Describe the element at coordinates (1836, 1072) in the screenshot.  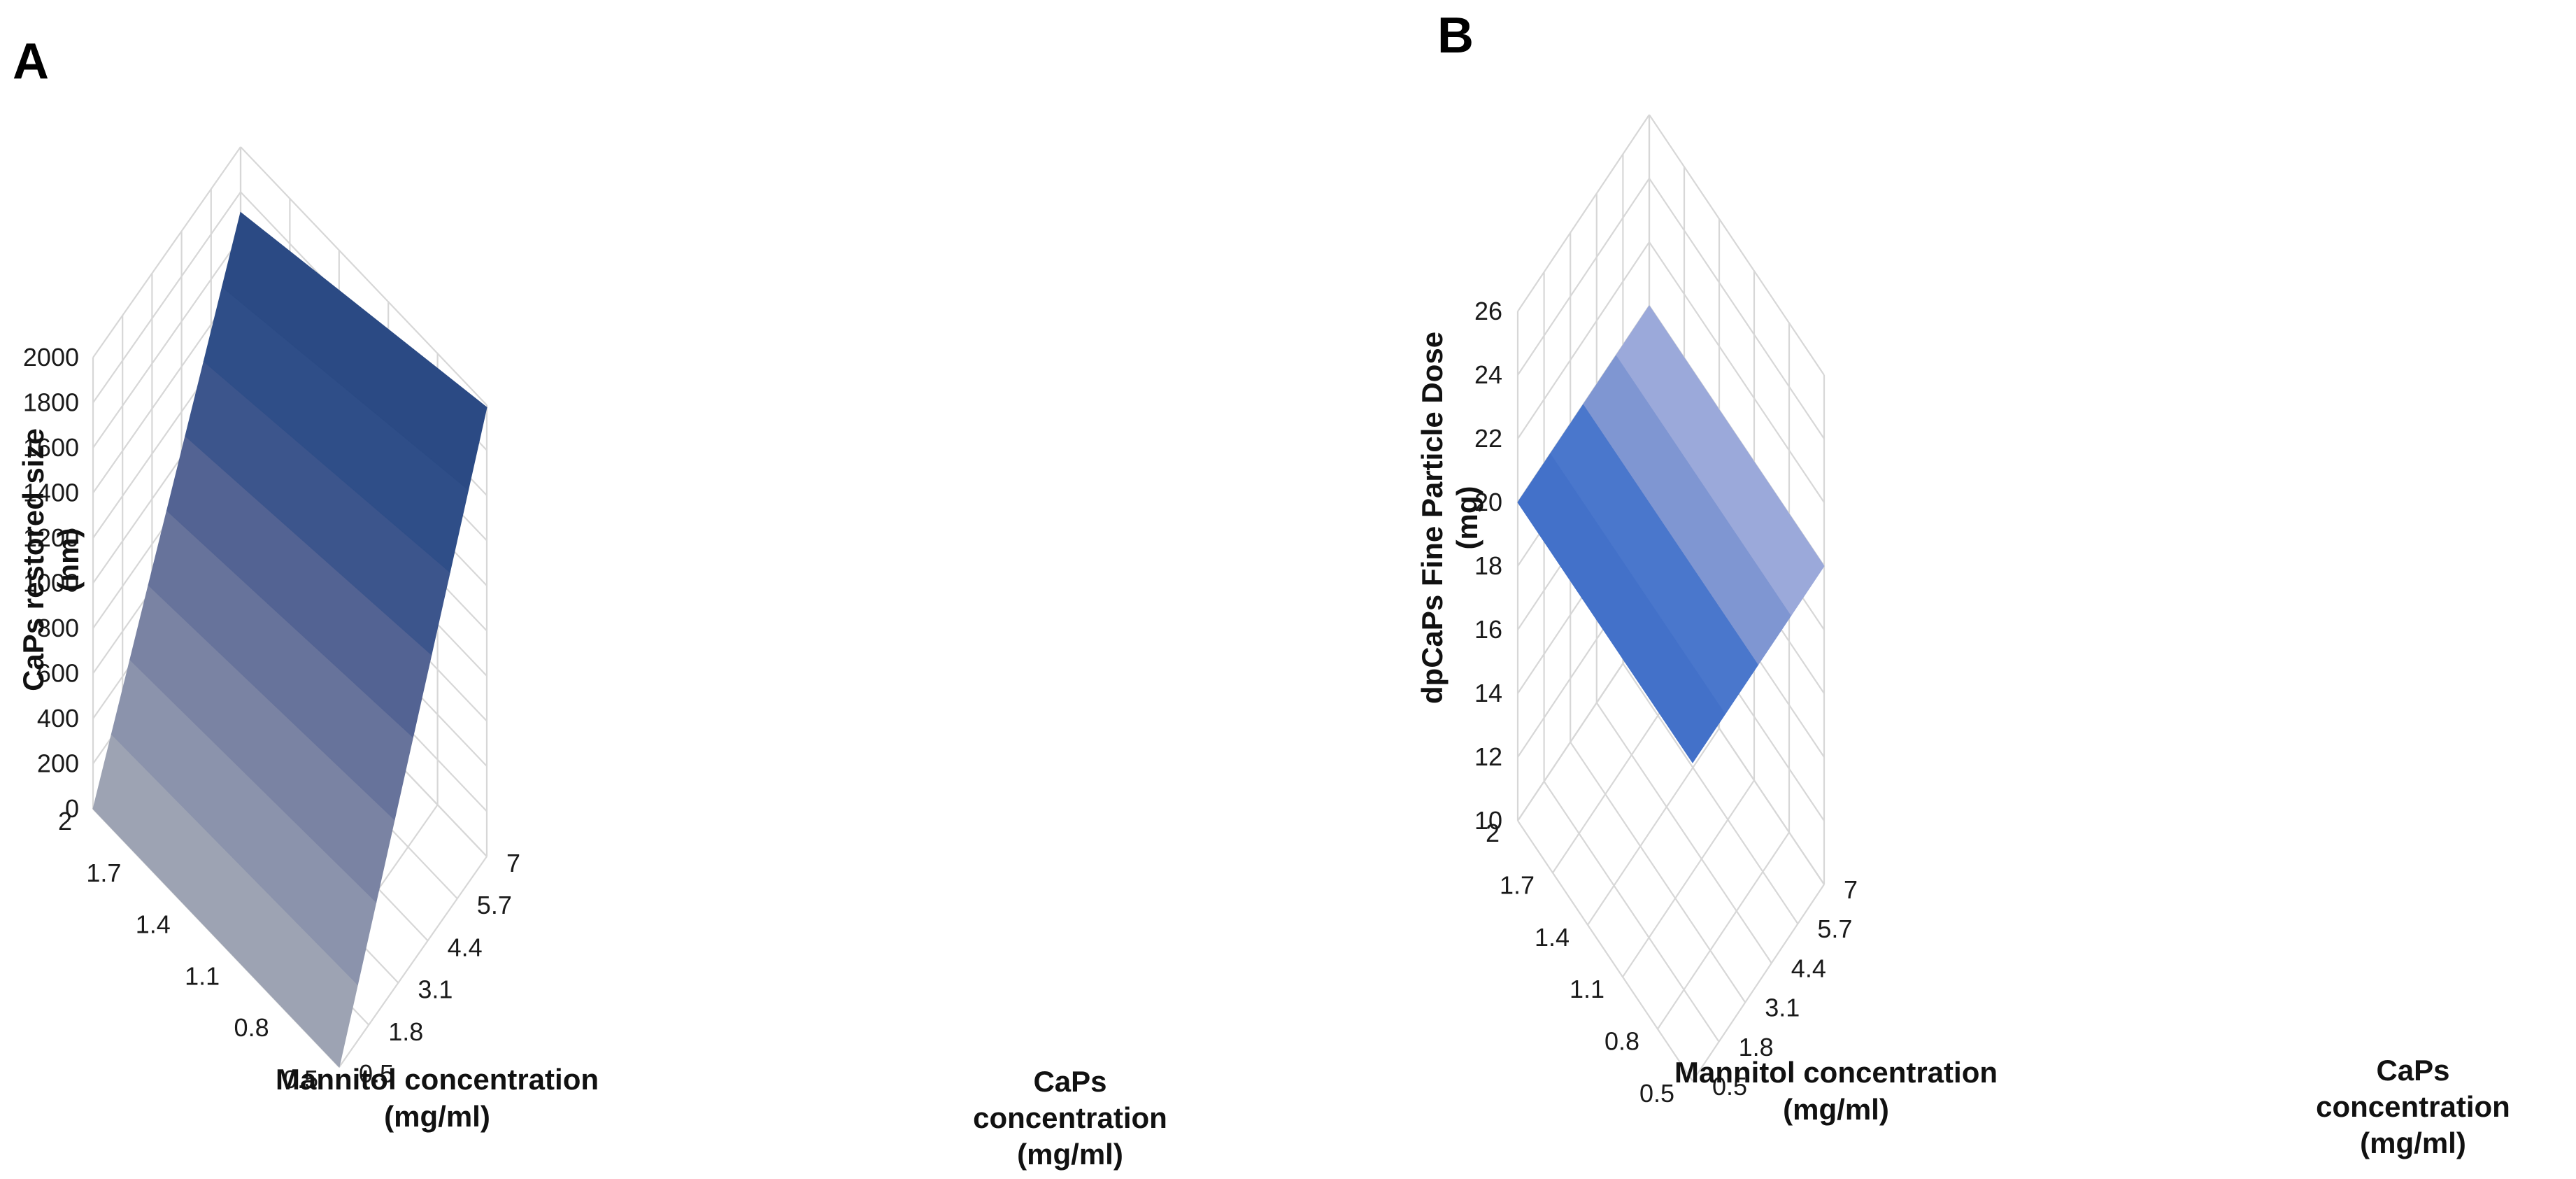
I see `panel-b-x-title-line1: Mannitol concentration` at that location.